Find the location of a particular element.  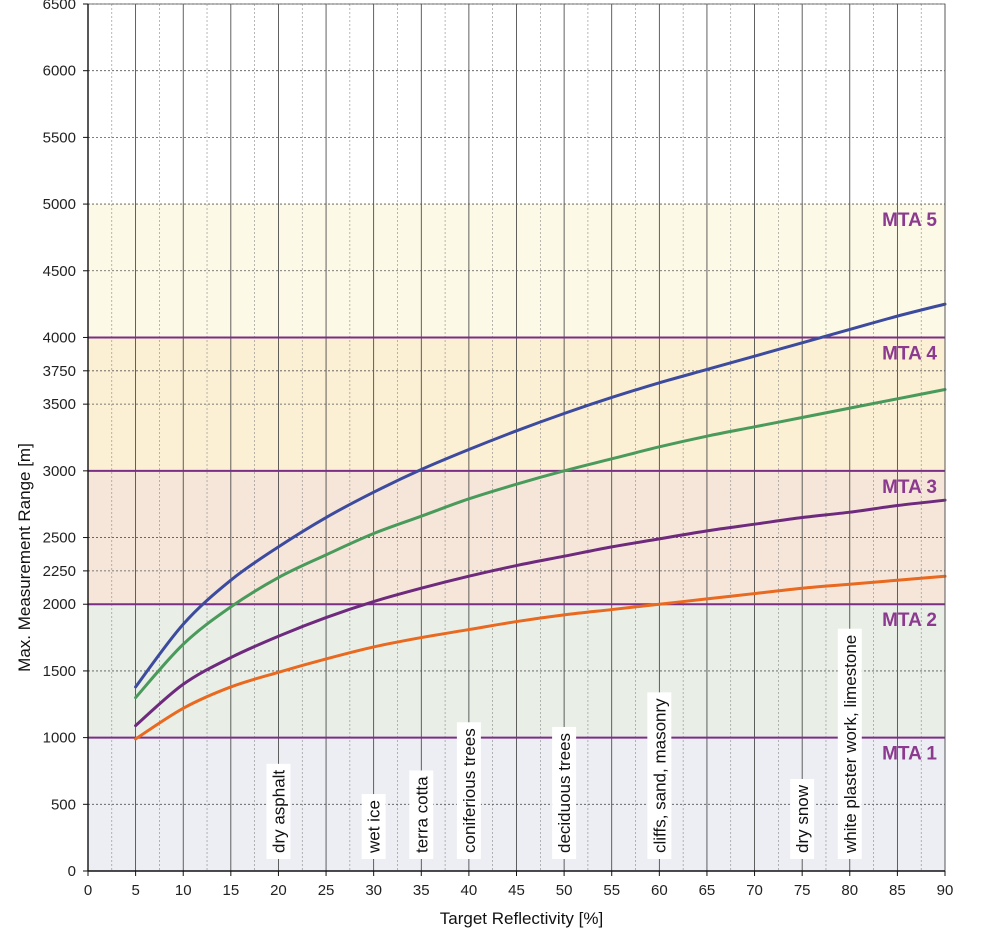

y-tick-label: 1500 is located at coordinates (59, 671).